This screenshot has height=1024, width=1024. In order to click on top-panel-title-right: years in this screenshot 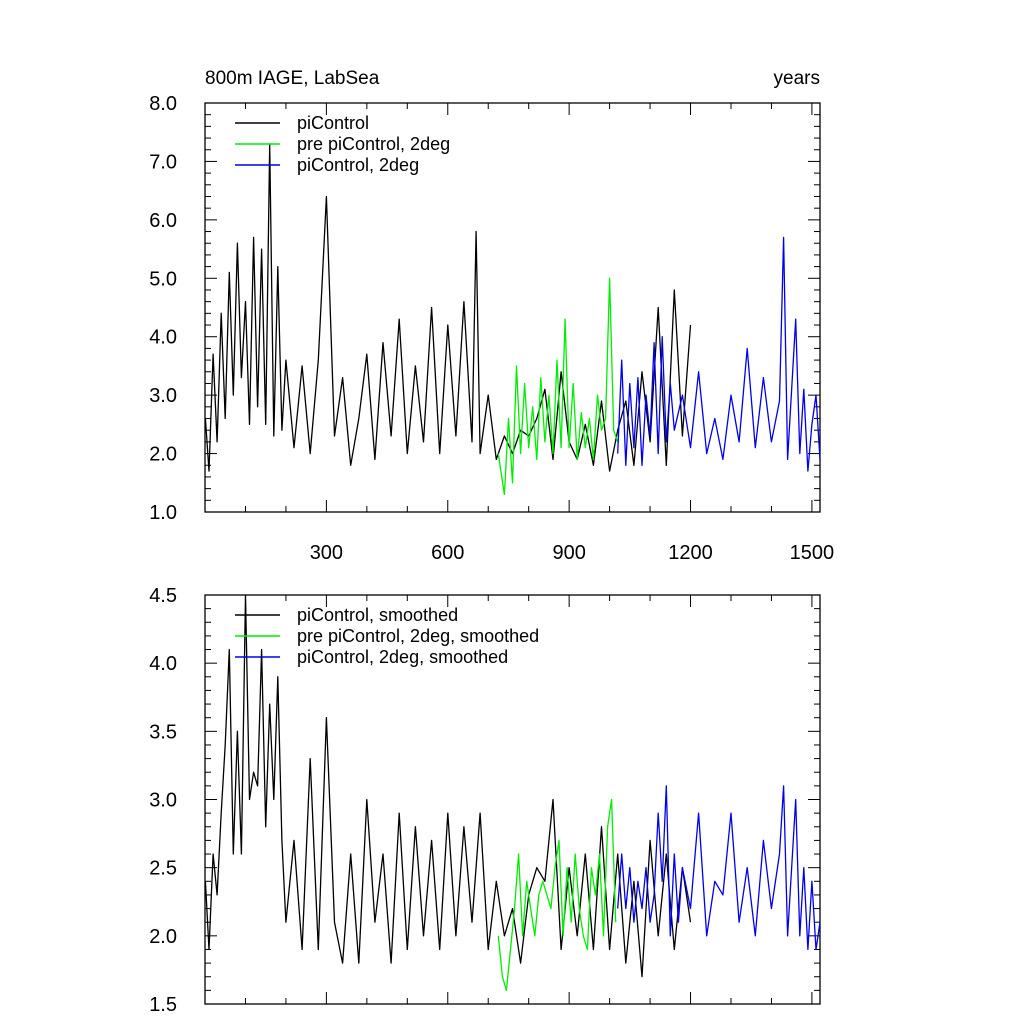, I will do `click(797, 78)`.